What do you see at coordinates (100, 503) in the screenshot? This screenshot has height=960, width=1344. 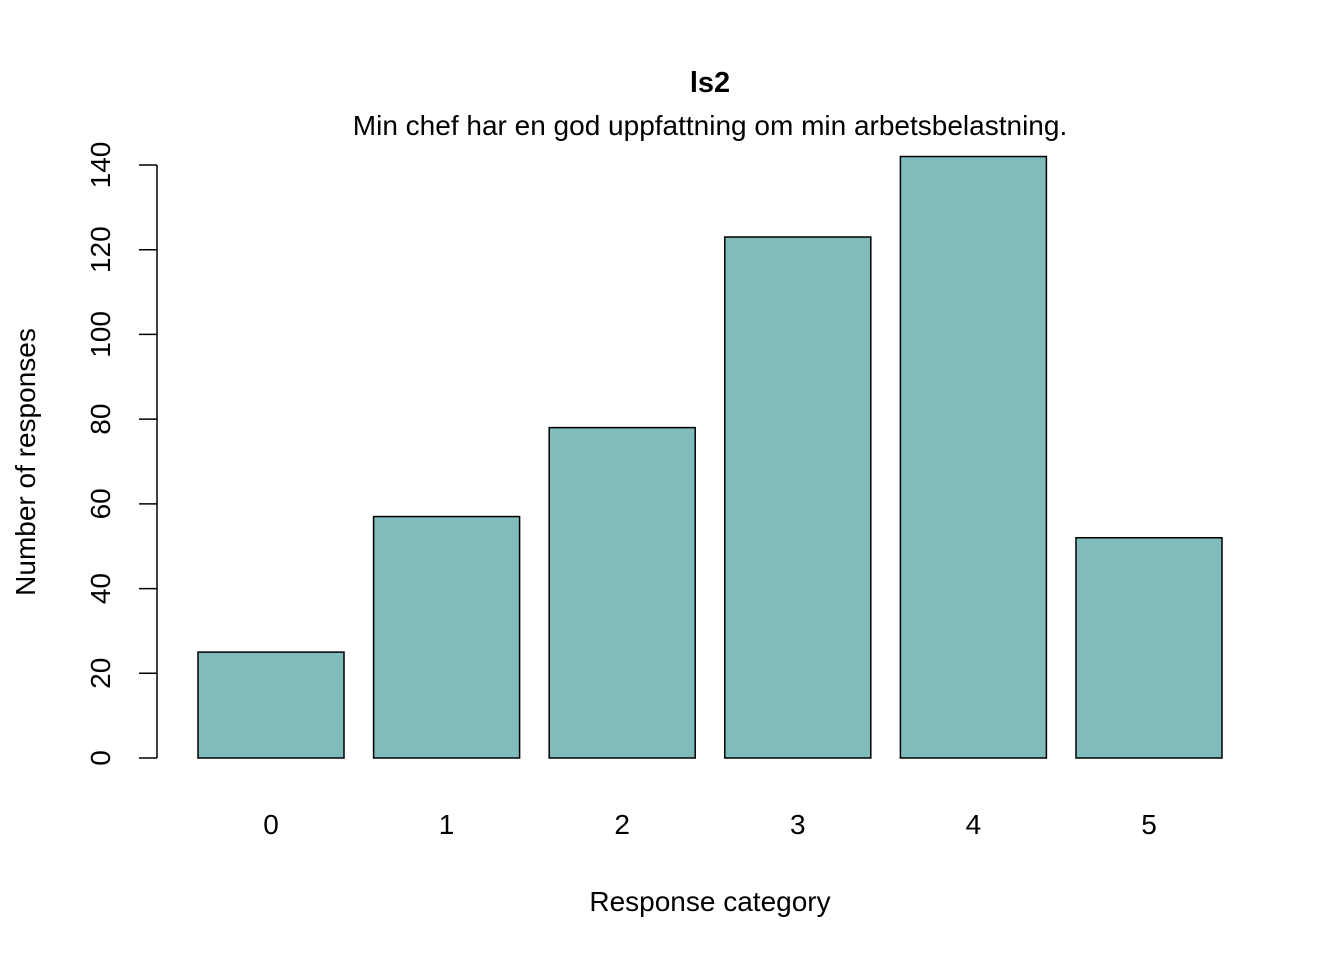 I see `y-tick-label: 60` at bounding box center [100, 503].